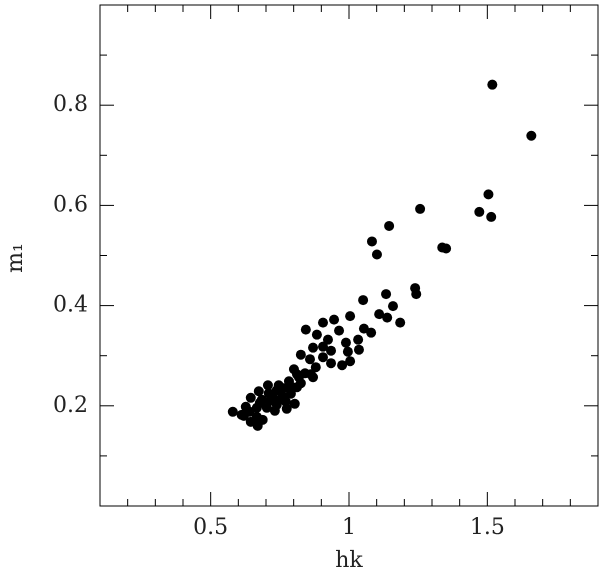  What do you see at coordinates (70, 305) in the screenshot?
I see `y-tick-label: 0.4` at bounding box center [70, 305].